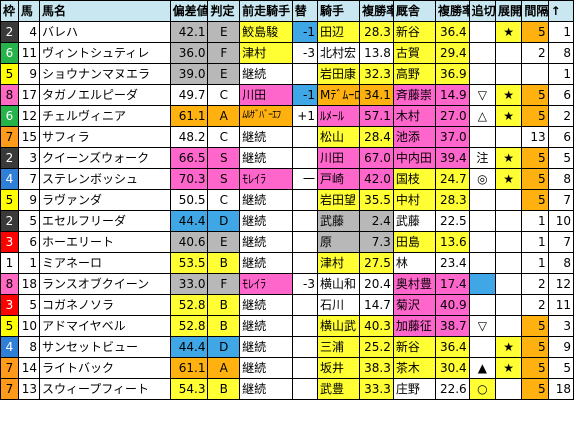  What do you see at coordinates (104, 242) in the screenshot?
I see `horse-name-cell: ホーエリート` at bounding box center [104, 242].